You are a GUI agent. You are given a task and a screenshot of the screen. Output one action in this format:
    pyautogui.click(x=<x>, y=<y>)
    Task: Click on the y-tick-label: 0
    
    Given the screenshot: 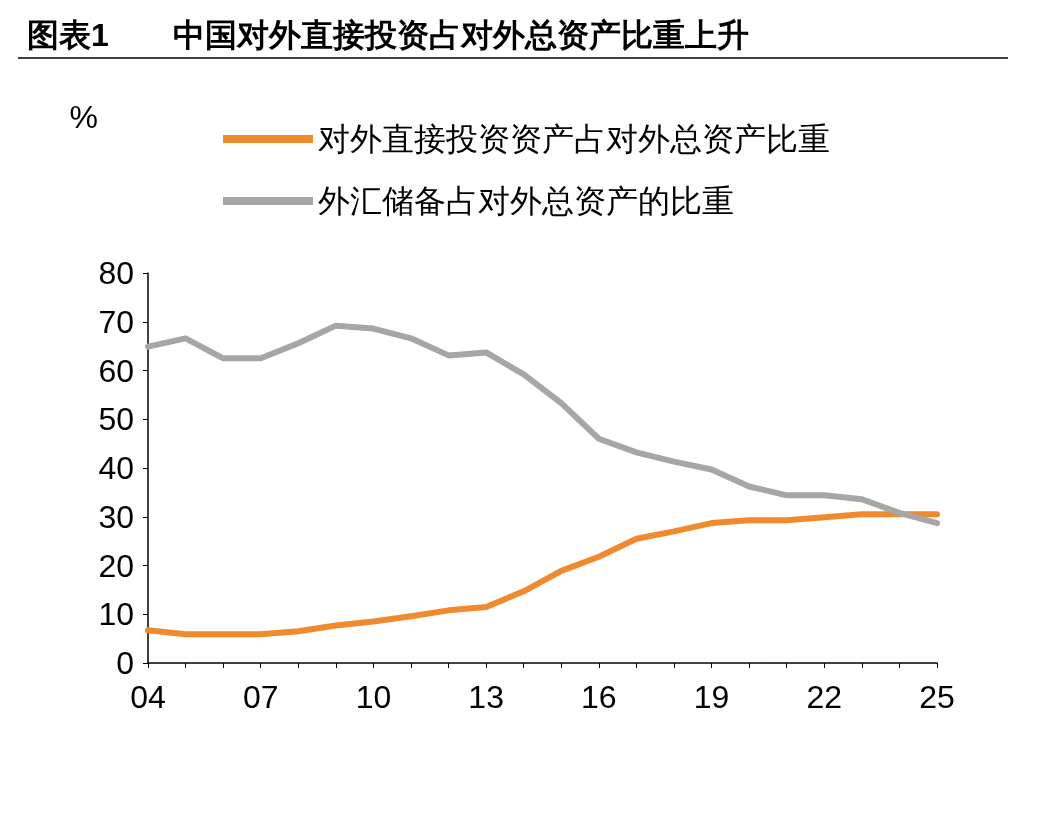 What is the action you would take?
    pyautogui.click(x=125, y=663)
    